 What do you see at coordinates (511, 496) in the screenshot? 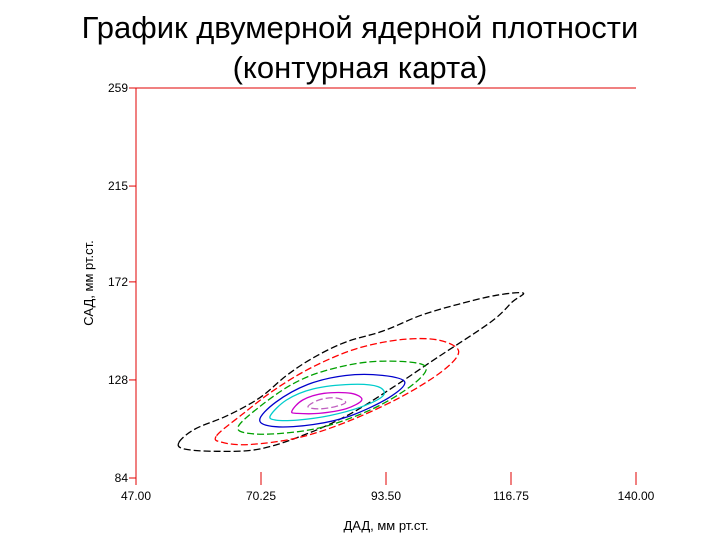
I see `x-tick-label: 116.75` at bounding box center [511, 496].